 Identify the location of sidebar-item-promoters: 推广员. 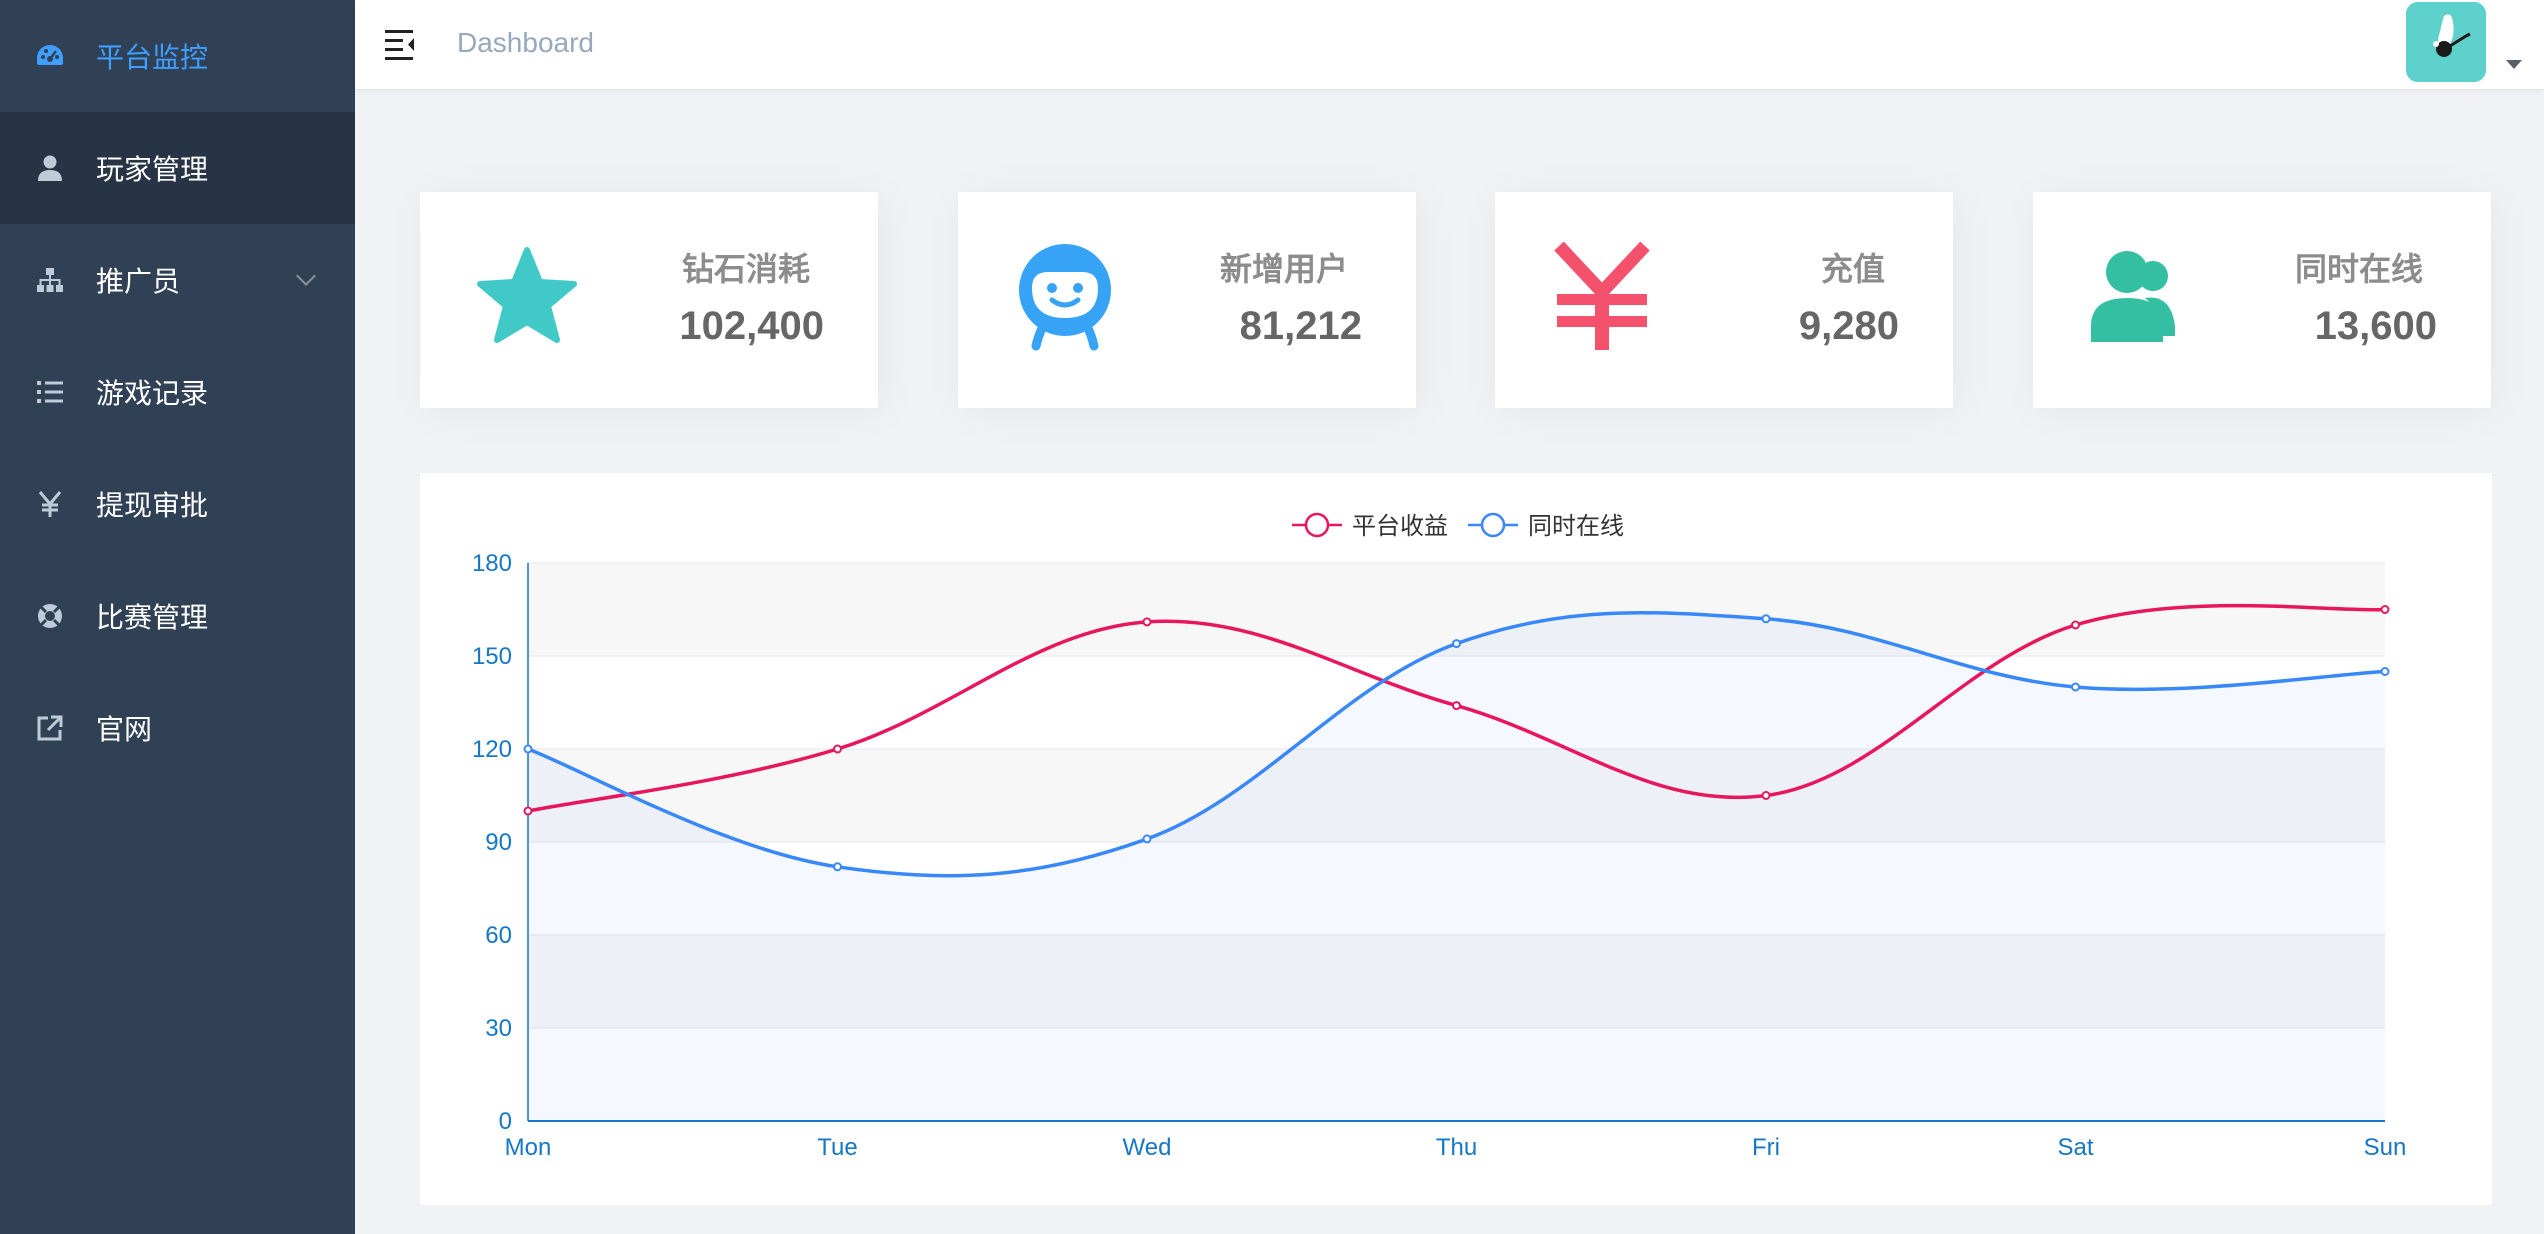
(177, 280).